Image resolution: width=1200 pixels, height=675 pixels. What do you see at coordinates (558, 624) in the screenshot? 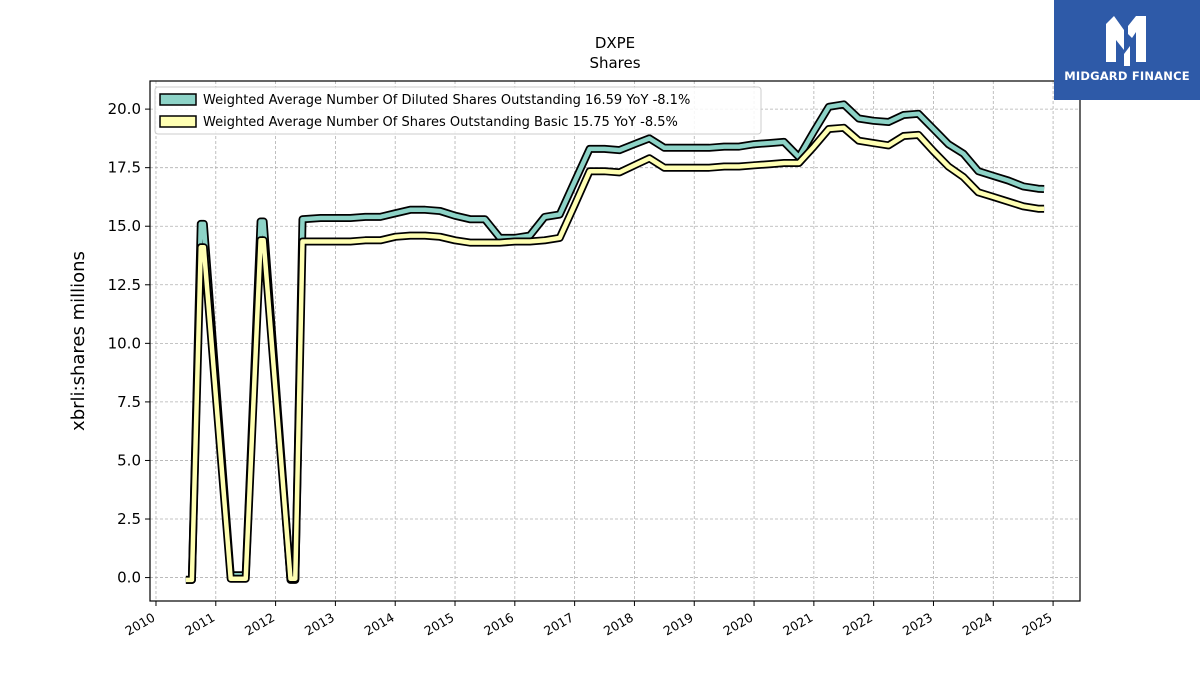
I see `x-tick-label: 2017` at bounding box center [558, 624].